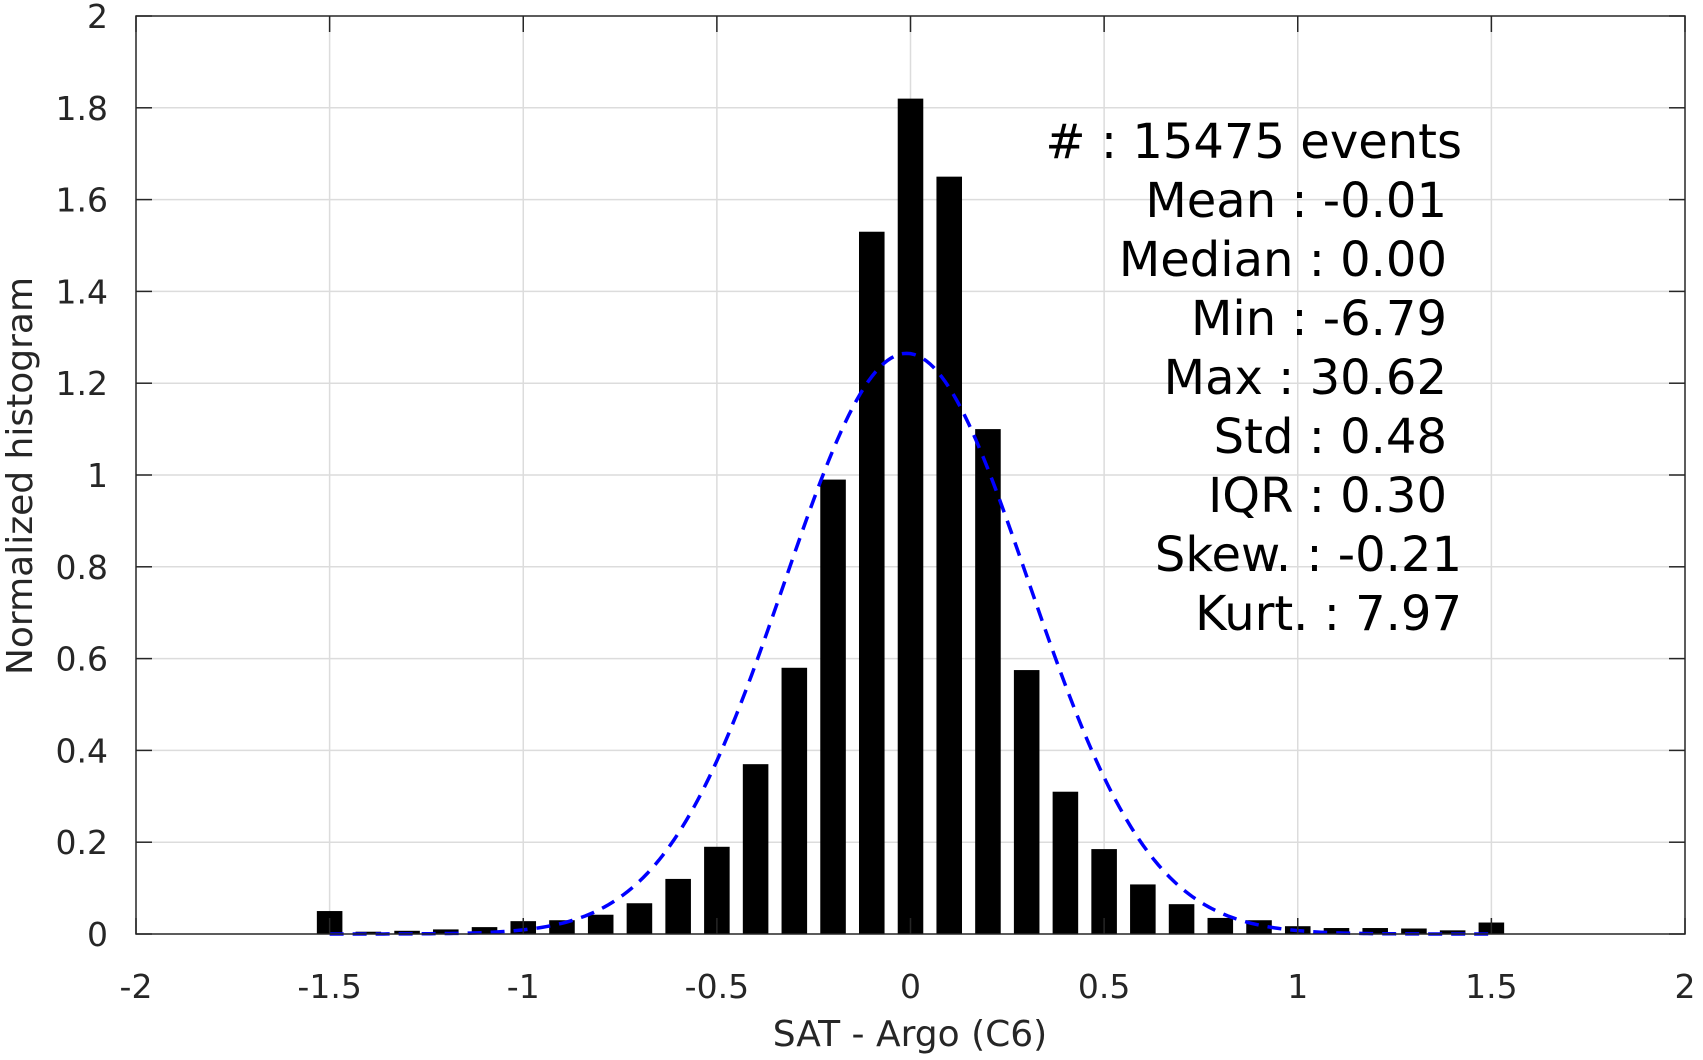 Image resolution: width=1703 pixels, height=1060 pixels. What do you see at coordinates (717, 986) in the screenshot?
I see `x-tick-label: -0.5` at bounding box center [717, 986].